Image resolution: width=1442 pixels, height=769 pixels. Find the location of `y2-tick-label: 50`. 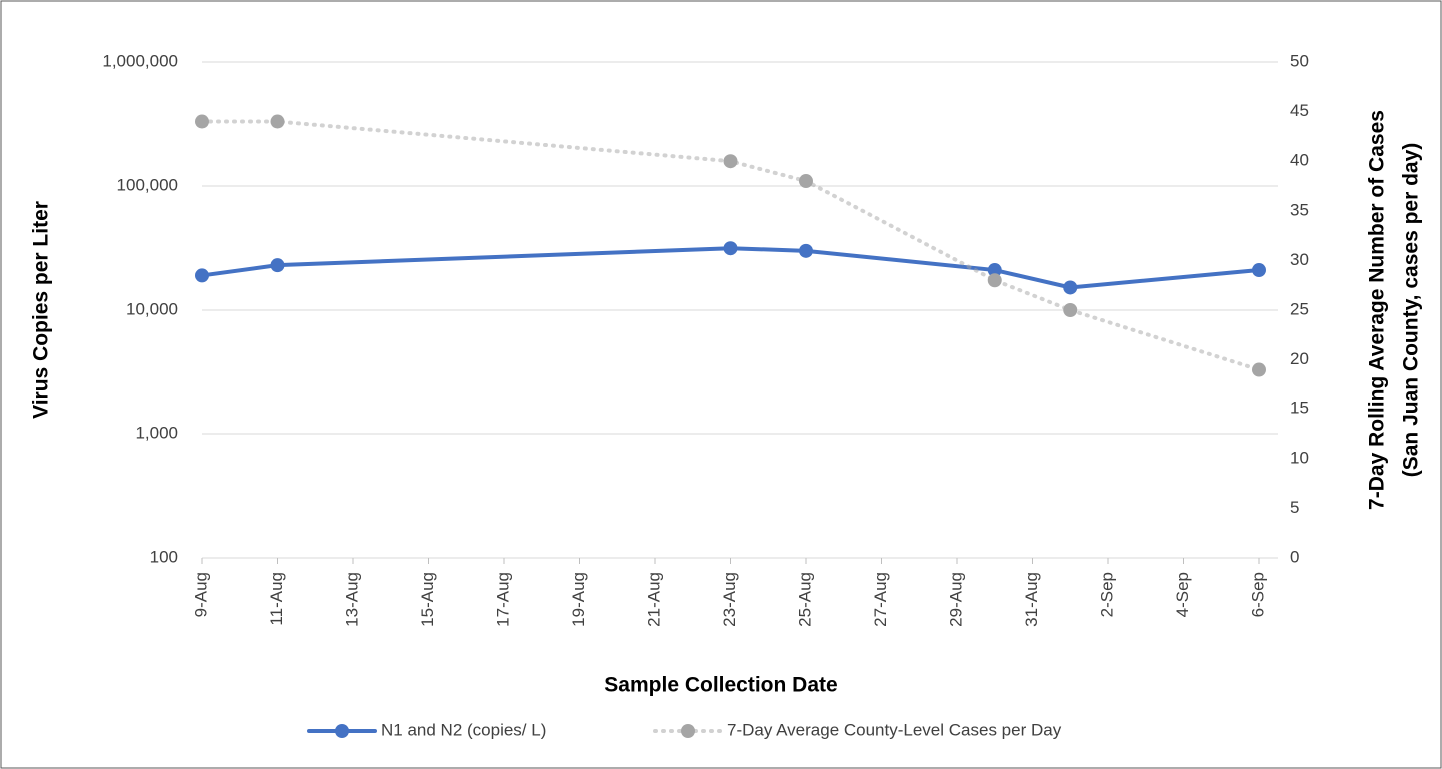

y2-tick-label: 50 is located at coordinates (1299, 60).